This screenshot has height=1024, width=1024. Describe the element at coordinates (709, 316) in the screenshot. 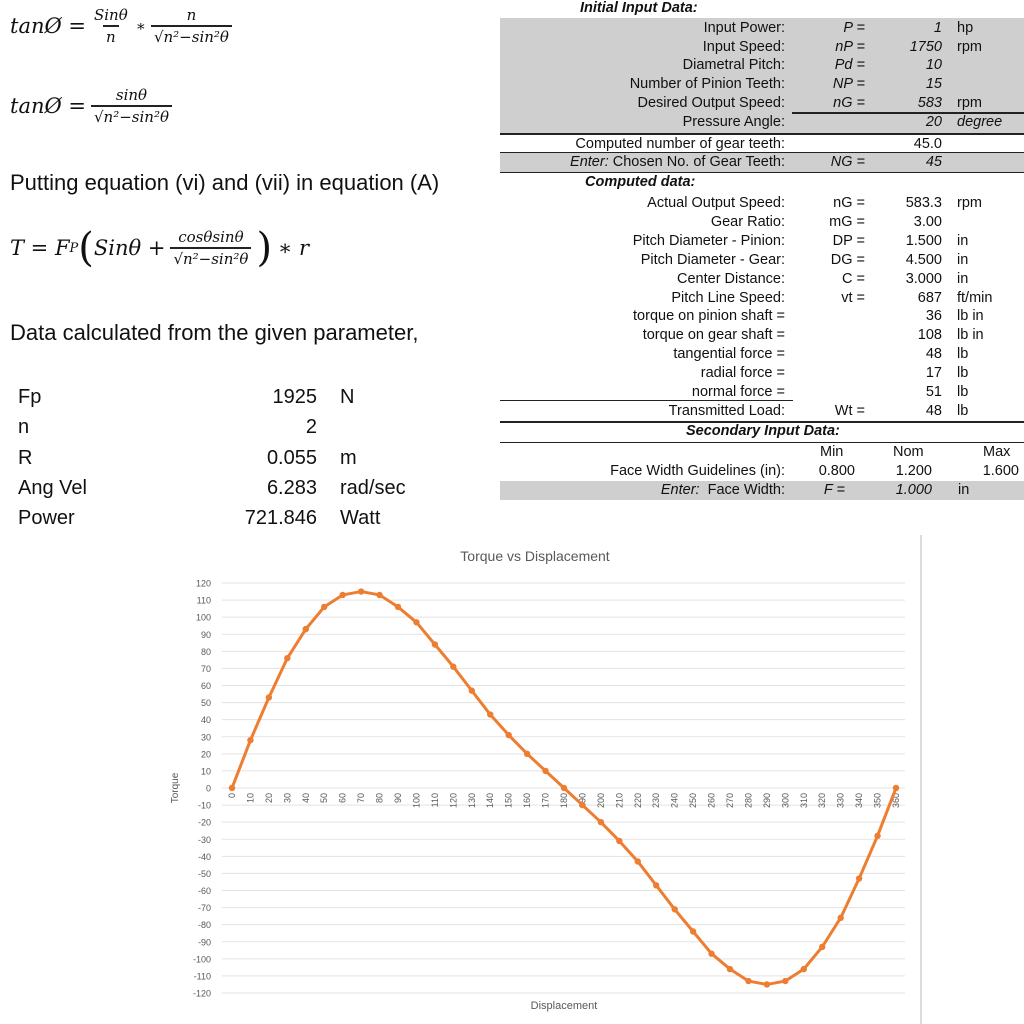

I see `row-label: torque on pinion shaft =` at that location.